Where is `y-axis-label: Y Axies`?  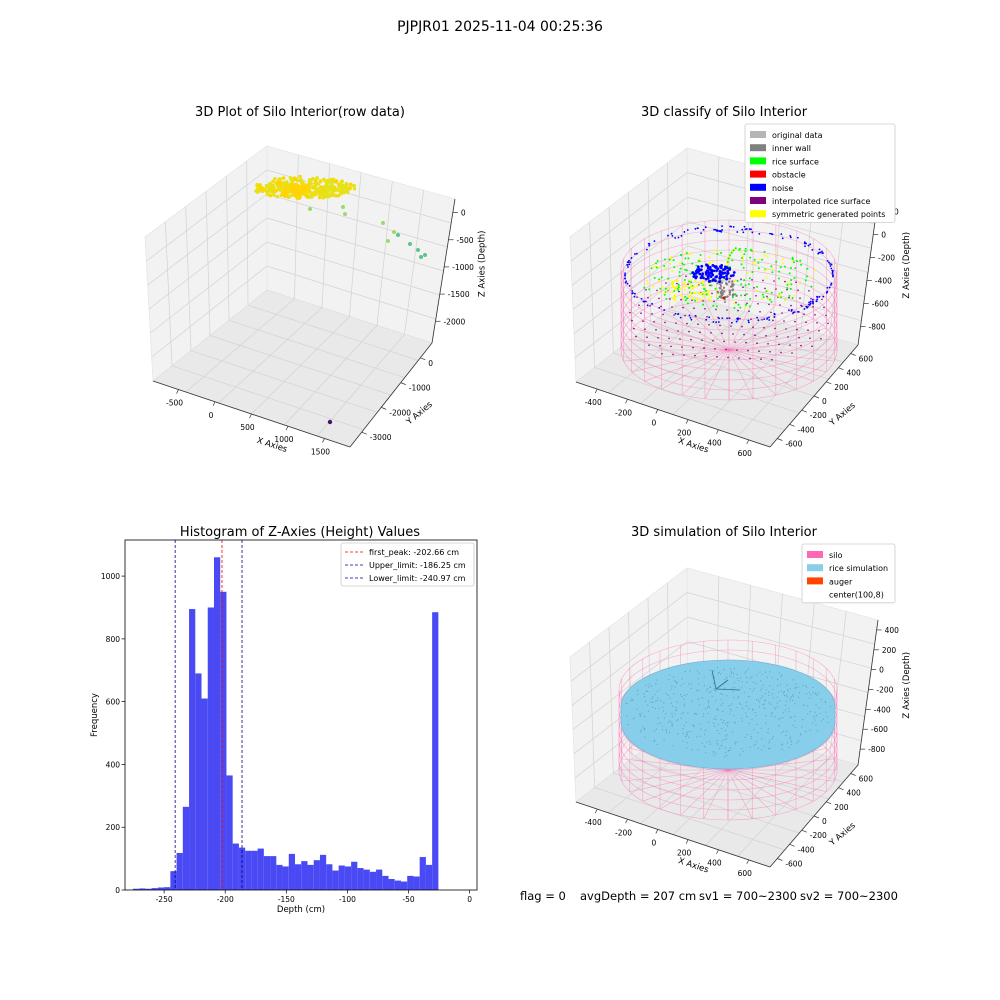 y-axis-label: Y Axies is located at coordinates (842, 414).